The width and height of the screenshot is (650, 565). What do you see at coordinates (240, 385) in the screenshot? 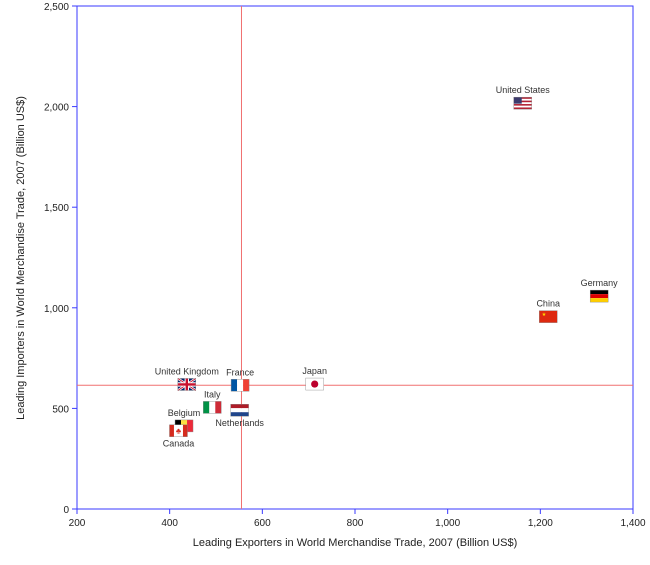
I see `france-flag-icon` at bounding box center [240, 385].